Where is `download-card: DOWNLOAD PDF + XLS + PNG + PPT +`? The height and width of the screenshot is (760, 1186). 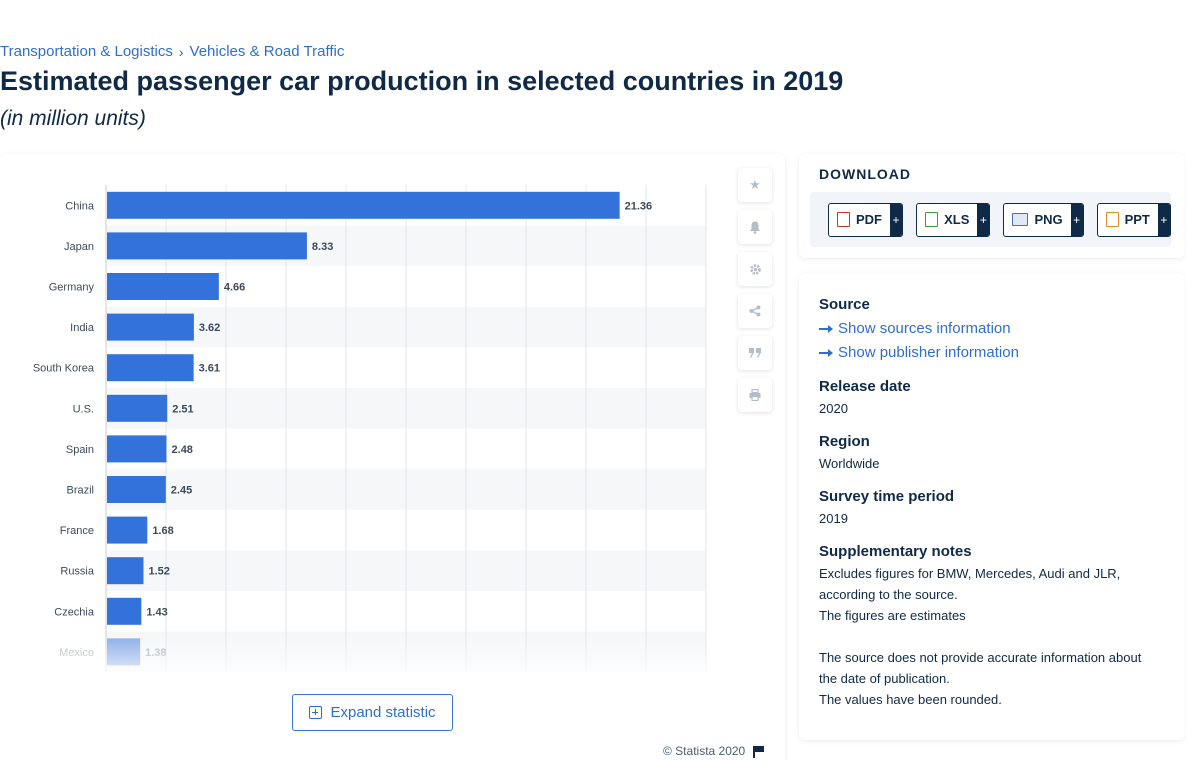
download-card: DOWNLOAD PDF + XLS + PNG + PPT + is located at coordinates (992, 206).